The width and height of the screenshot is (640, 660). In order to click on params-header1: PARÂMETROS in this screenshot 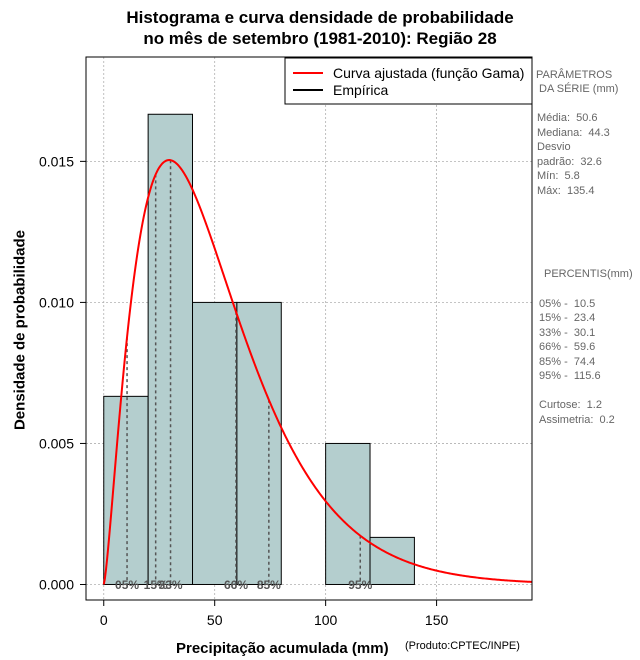, I will do `click(574, 75)`.